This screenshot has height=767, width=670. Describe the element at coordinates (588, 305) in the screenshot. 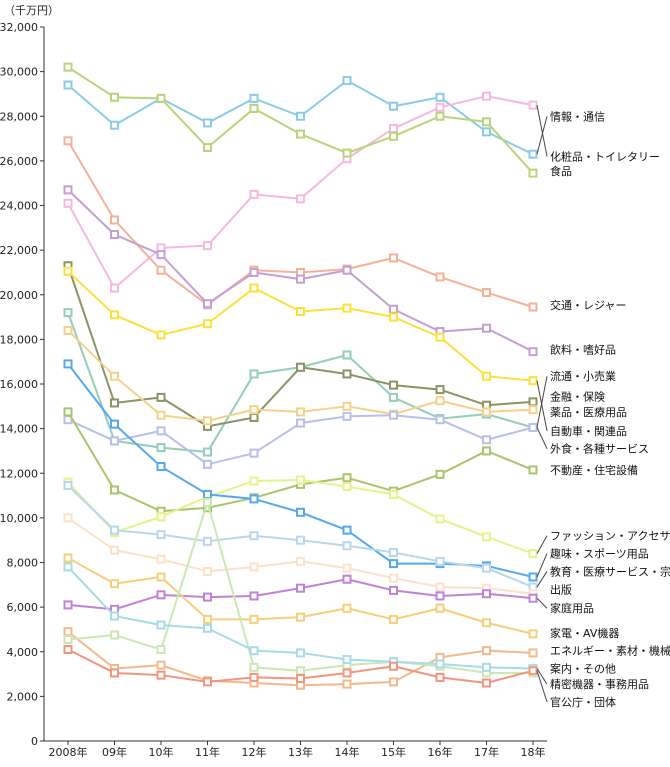

I see `legend-label: 交通・レジャー` at that location.